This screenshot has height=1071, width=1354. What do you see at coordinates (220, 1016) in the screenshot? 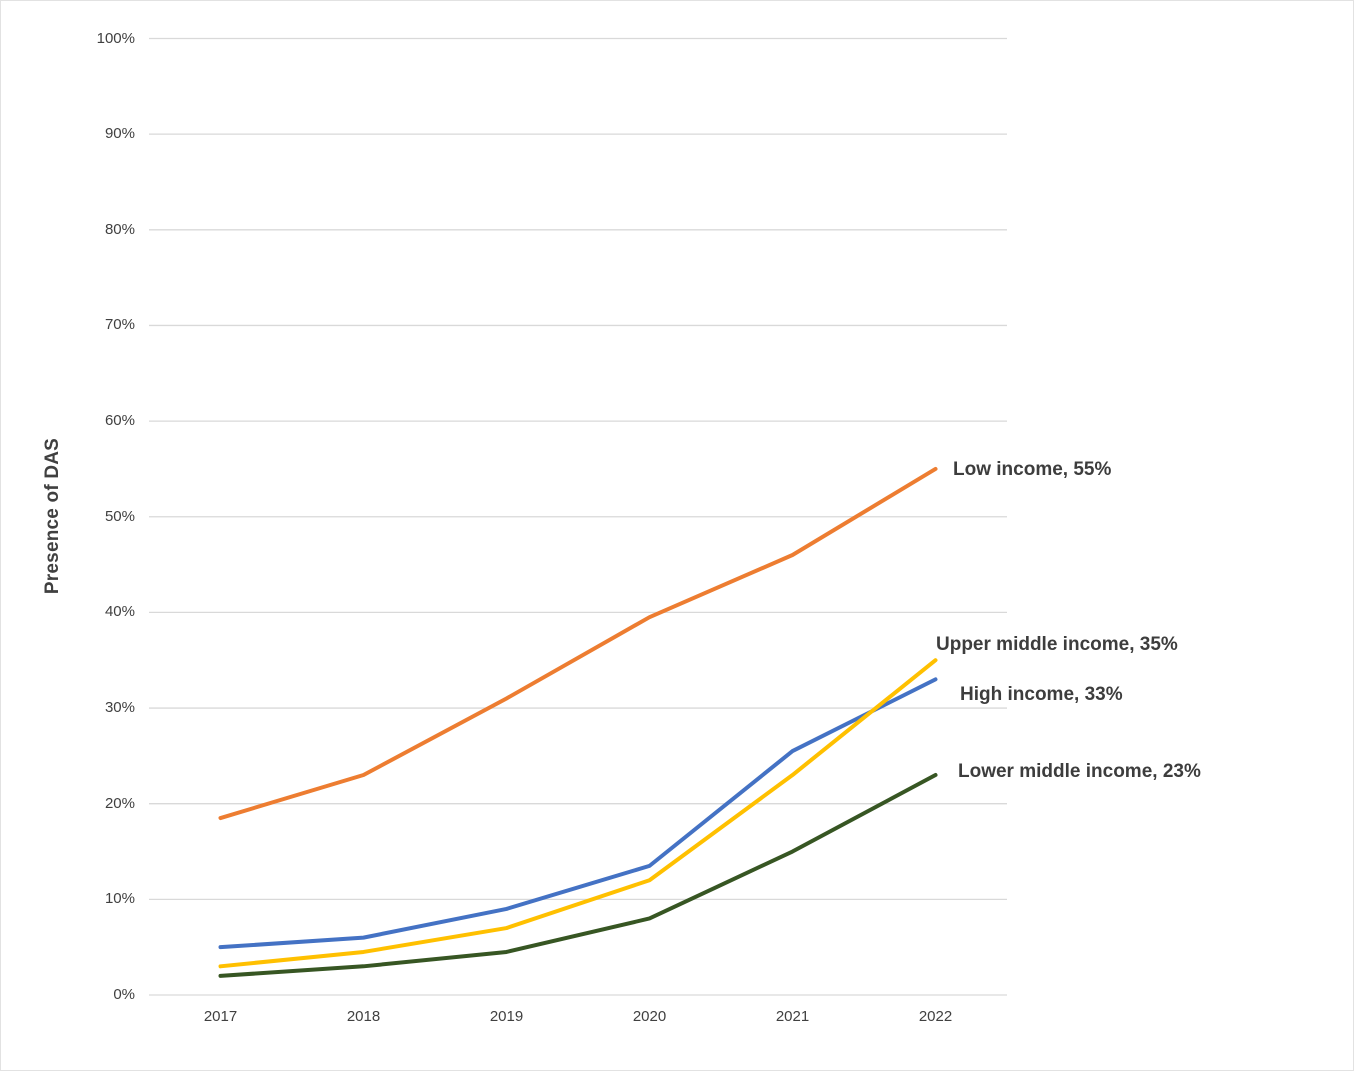
I see `x-tick-label: 2017` at bounding box center [220, 1016].